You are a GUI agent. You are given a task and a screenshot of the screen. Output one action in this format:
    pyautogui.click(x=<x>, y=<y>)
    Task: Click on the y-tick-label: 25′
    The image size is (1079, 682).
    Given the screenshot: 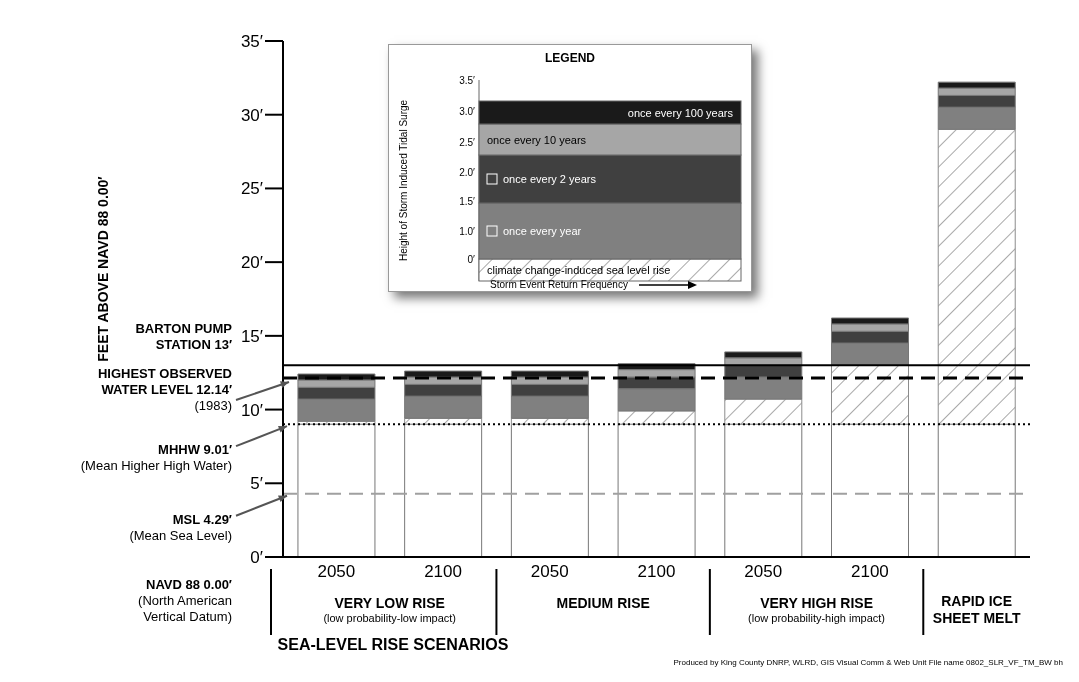 What is the action you would take?
    pyautogui.click(x=251, y=189)
    